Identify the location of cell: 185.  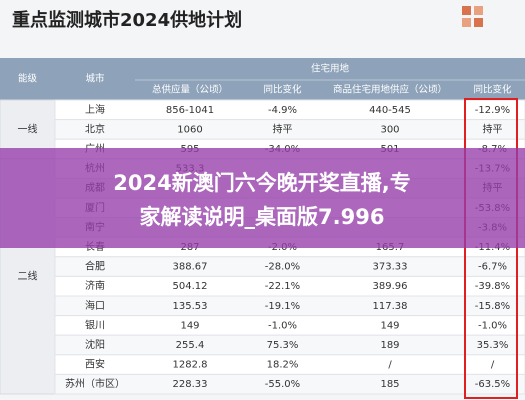
(389, 384).